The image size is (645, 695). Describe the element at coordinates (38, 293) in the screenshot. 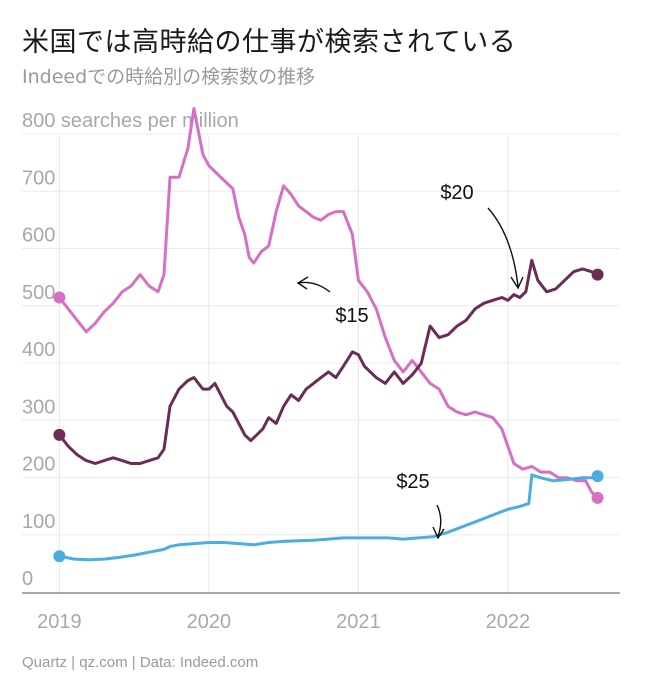

I see `y-tick-label-500: 500` at that location.